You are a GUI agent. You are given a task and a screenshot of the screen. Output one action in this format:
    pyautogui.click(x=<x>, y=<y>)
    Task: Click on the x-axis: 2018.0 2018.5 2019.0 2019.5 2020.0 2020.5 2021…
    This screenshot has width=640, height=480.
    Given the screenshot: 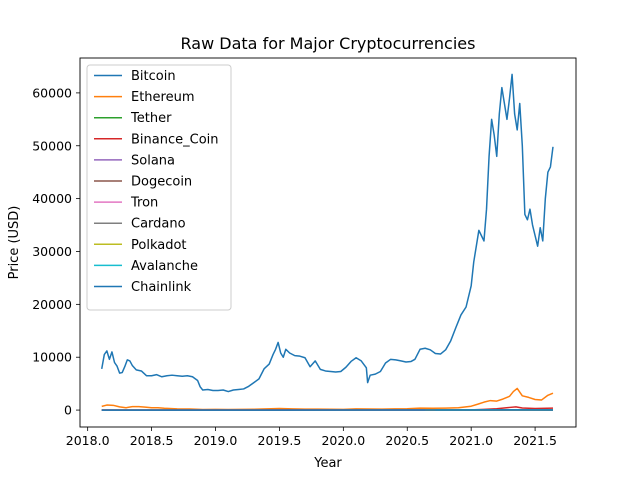 What is the action you would take?
    pyautogui.click(x=311, y=437)
    